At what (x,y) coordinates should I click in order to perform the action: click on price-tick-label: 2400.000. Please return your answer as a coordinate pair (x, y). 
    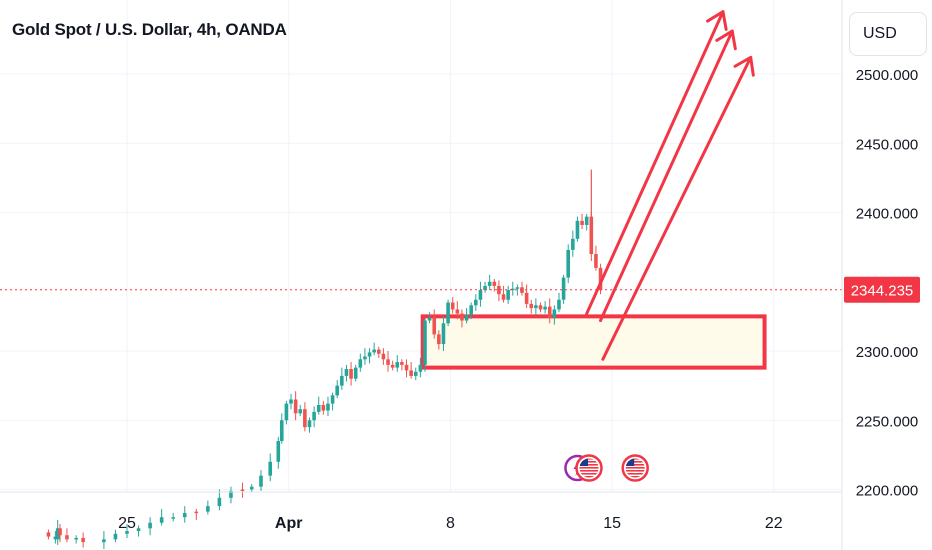
    Looking at the image, I should click on (887, 214).